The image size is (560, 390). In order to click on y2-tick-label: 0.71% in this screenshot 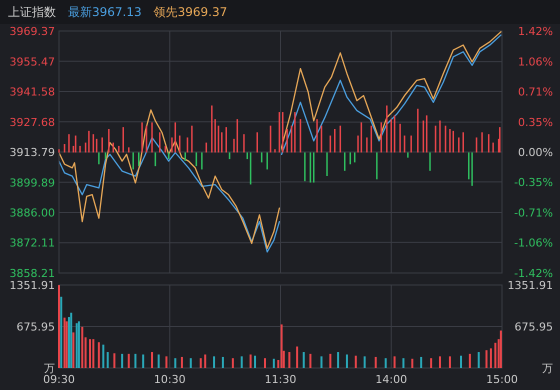, I will do `click(535, 92)`.